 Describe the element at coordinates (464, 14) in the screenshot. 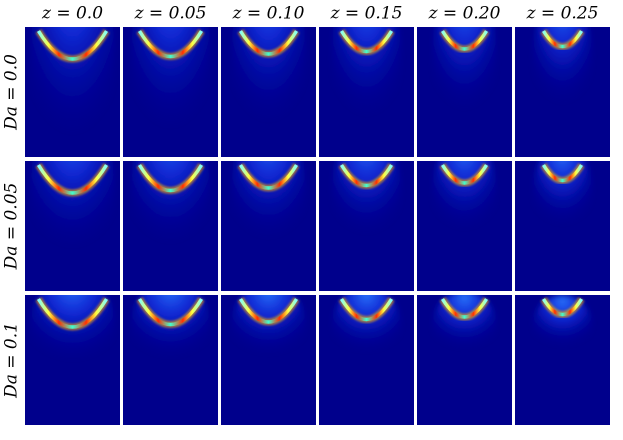

I see `column-label: z = 0.20` at that location.